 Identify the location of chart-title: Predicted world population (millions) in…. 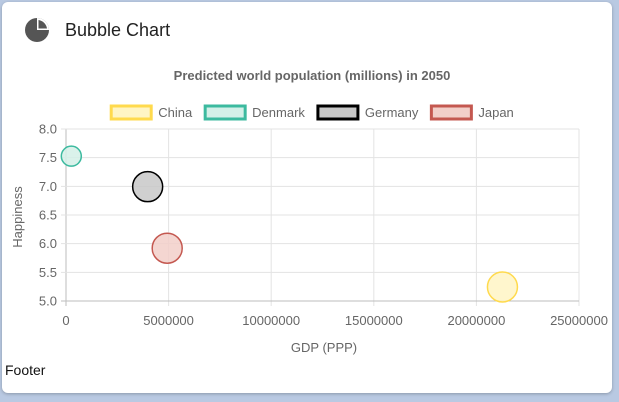
(312, 75).